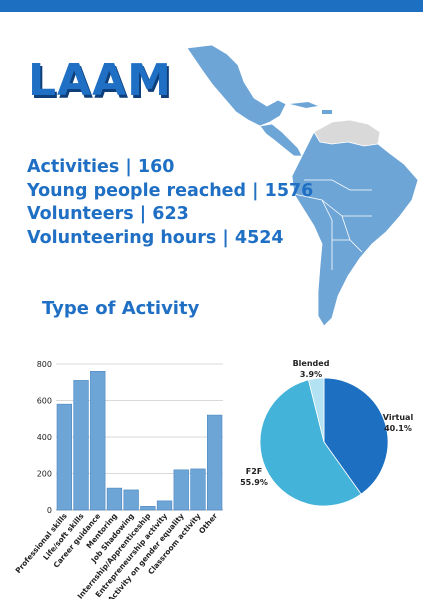 Image resolution: width=423 pixels, height=599 pixels. I want to click on y-tick-label: 400, so click(44, 437).